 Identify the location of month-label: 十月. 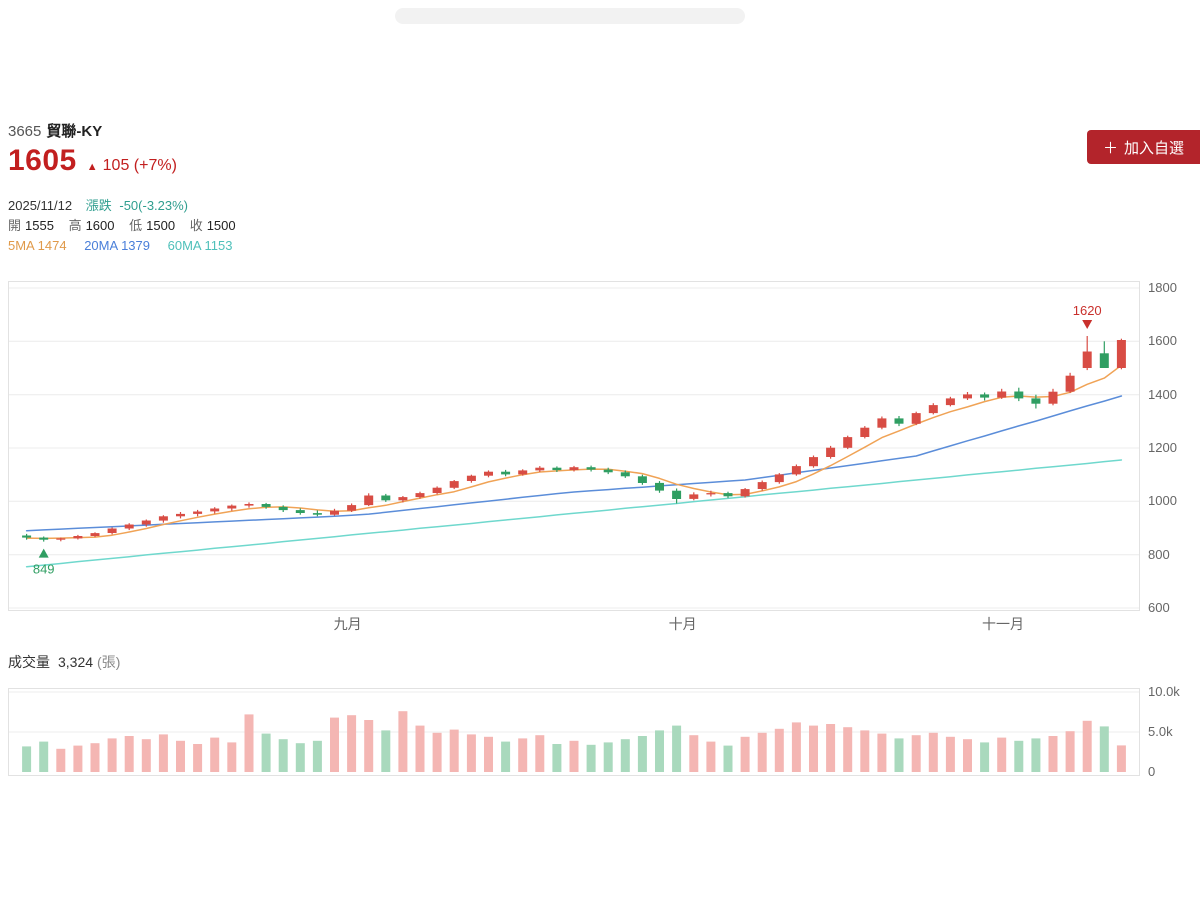
(682, 624).